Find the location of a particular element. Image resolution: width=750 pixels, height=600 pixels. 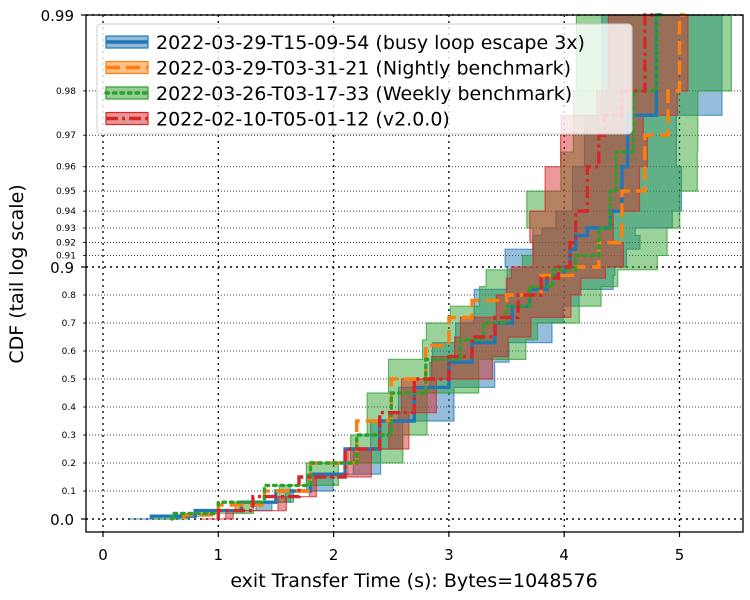

y-minor-tick-label: 0.1 is located at coordinates (69, 492).